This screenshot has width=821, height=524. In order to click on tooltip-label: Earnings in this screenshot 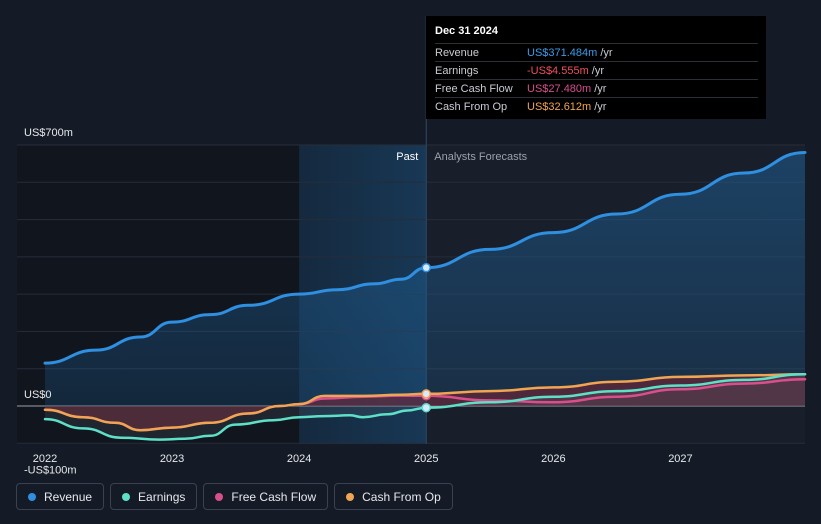, I will do `click(457, 70)`.